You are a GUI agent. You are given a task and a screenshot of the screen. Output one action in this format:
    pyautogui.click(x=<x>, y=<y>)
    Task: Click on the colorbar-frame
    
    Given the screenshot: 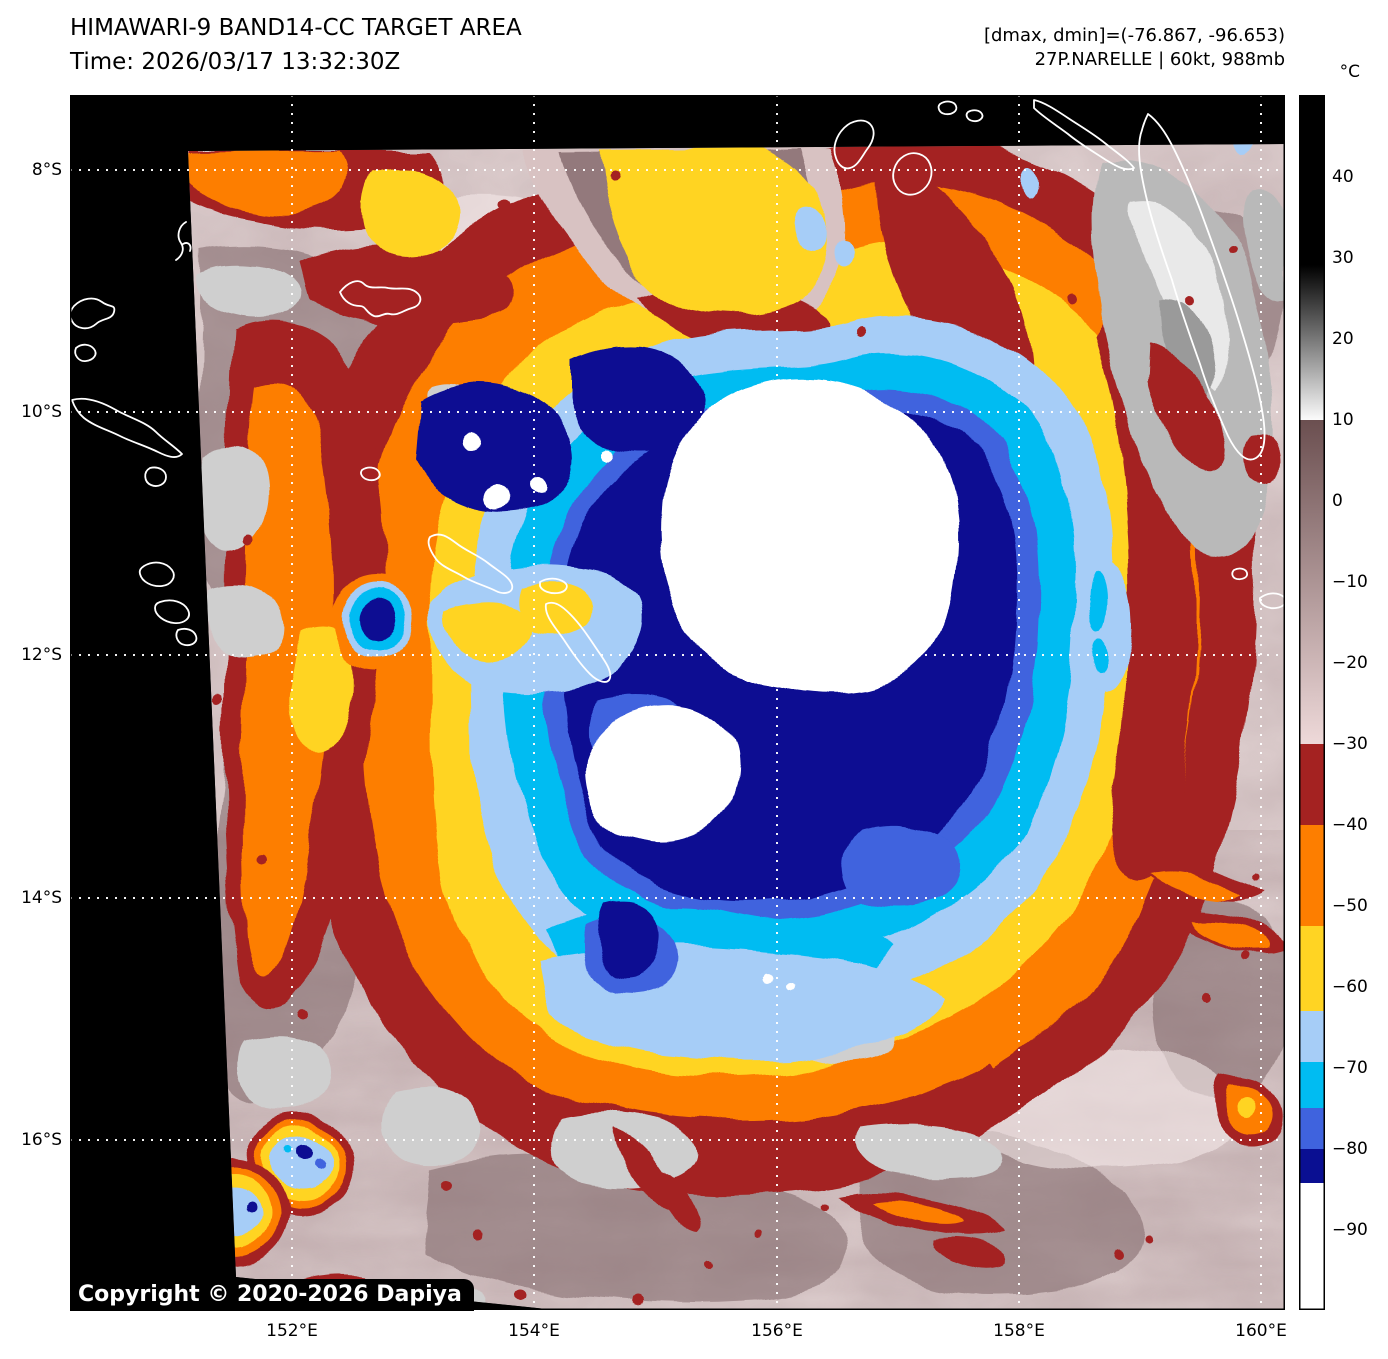 What is the action you would take?
    pyautogui.click(x=1312, y=702)
    